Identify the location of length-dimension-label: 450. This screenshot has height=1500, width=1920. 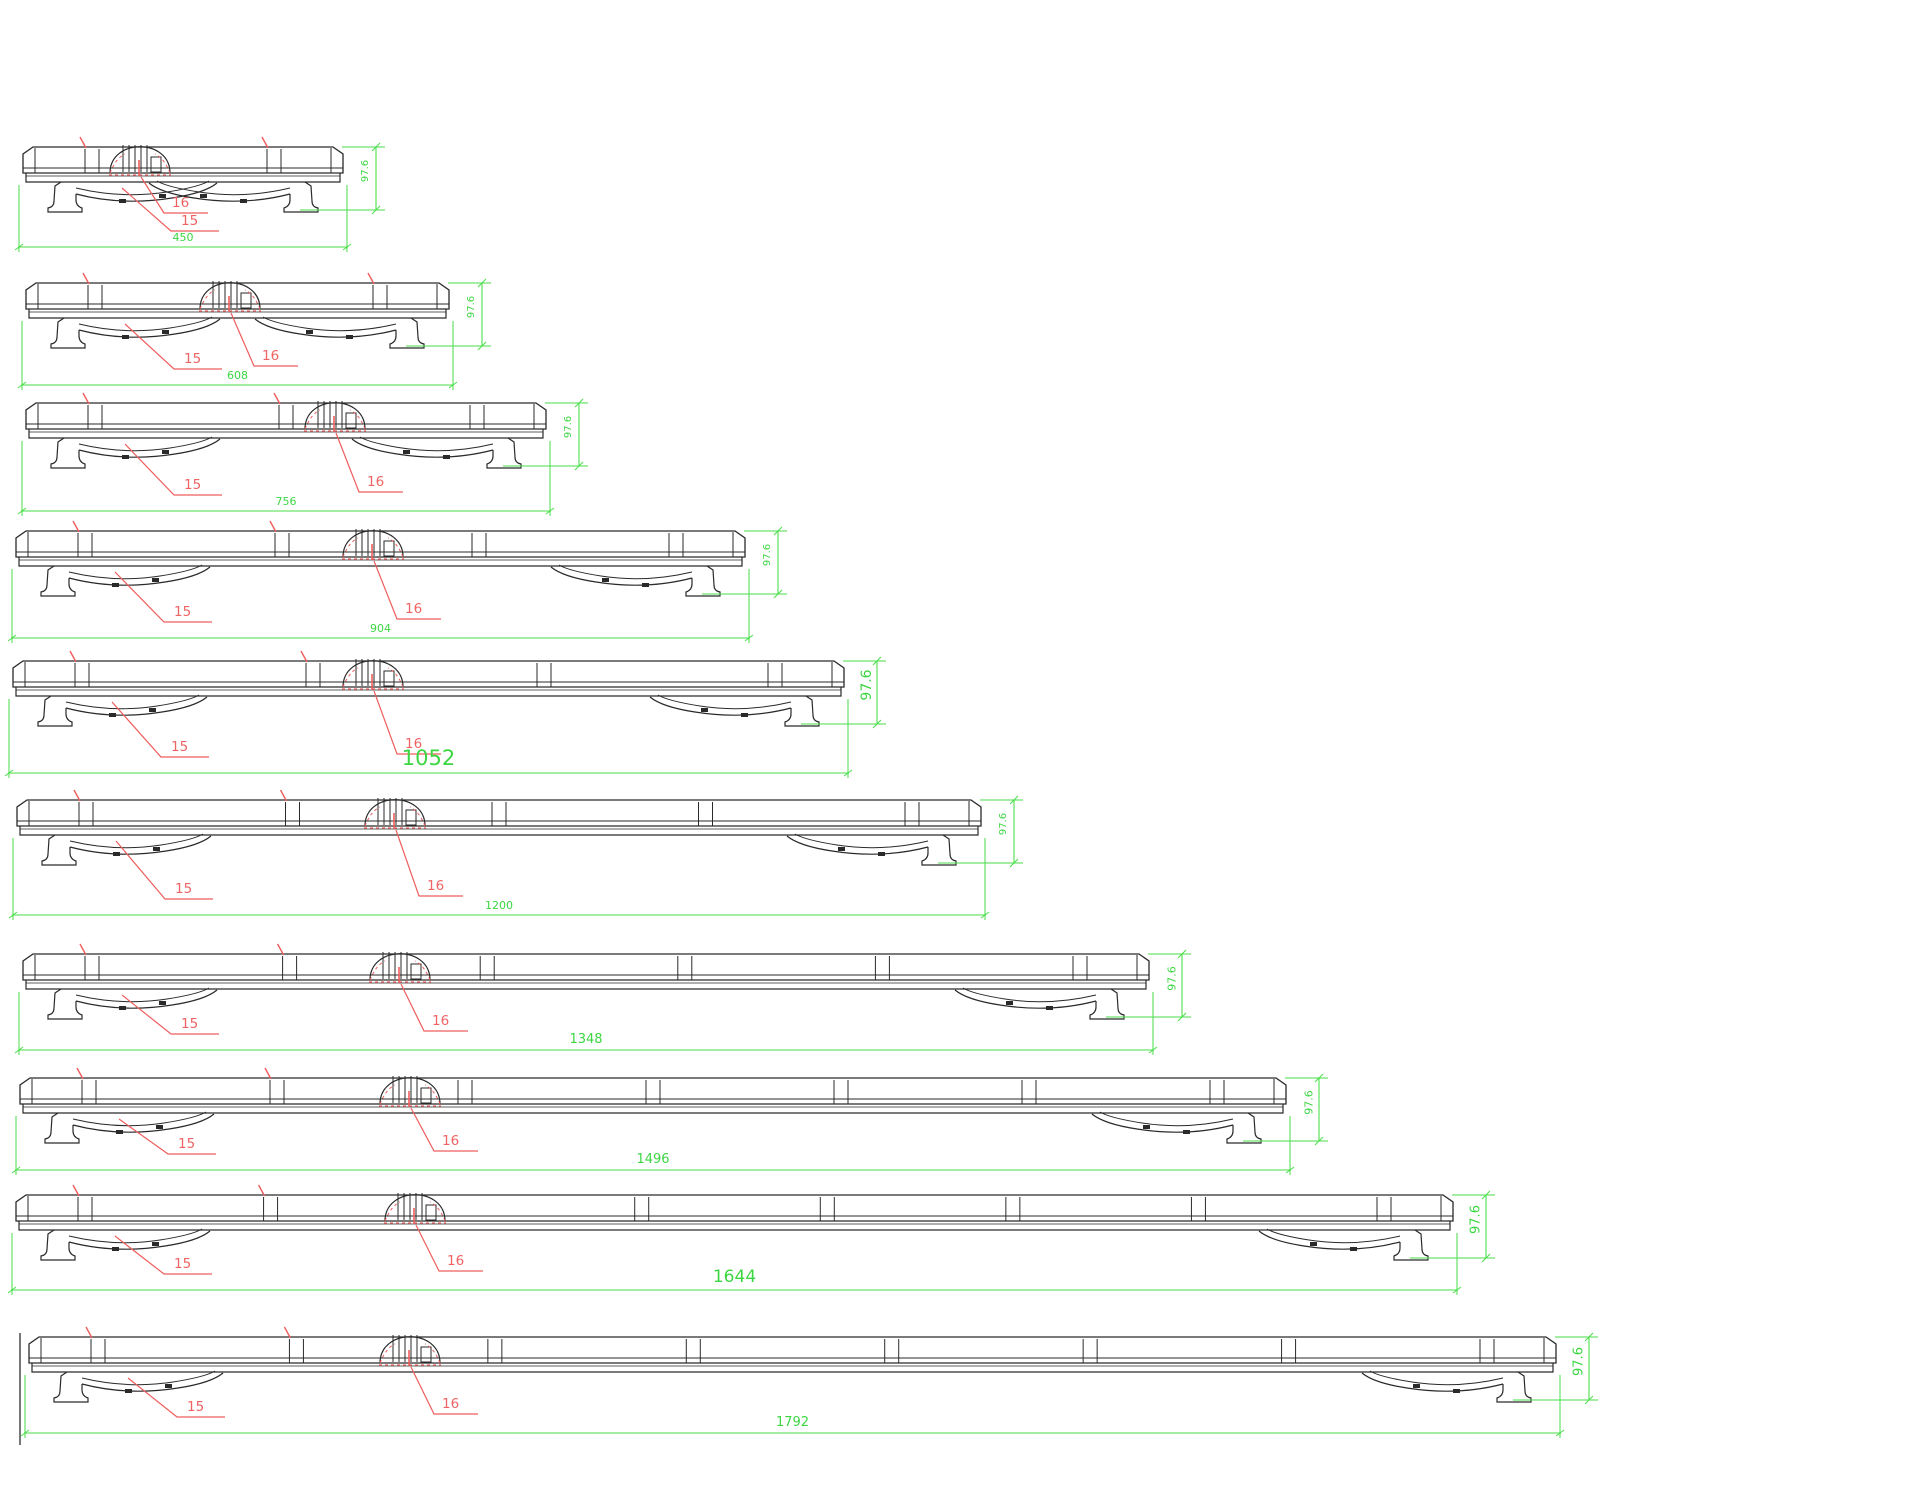
(183, 237).